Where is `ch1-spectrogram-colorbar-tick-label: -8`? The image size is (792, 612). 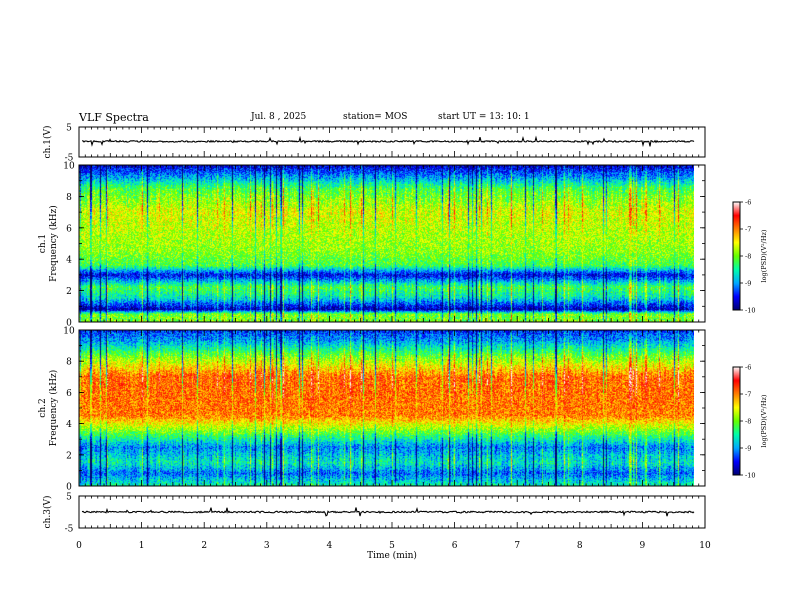
ch1-spectrogram-colorbar-tick-label: -8 is located at coordinates (748, 257).